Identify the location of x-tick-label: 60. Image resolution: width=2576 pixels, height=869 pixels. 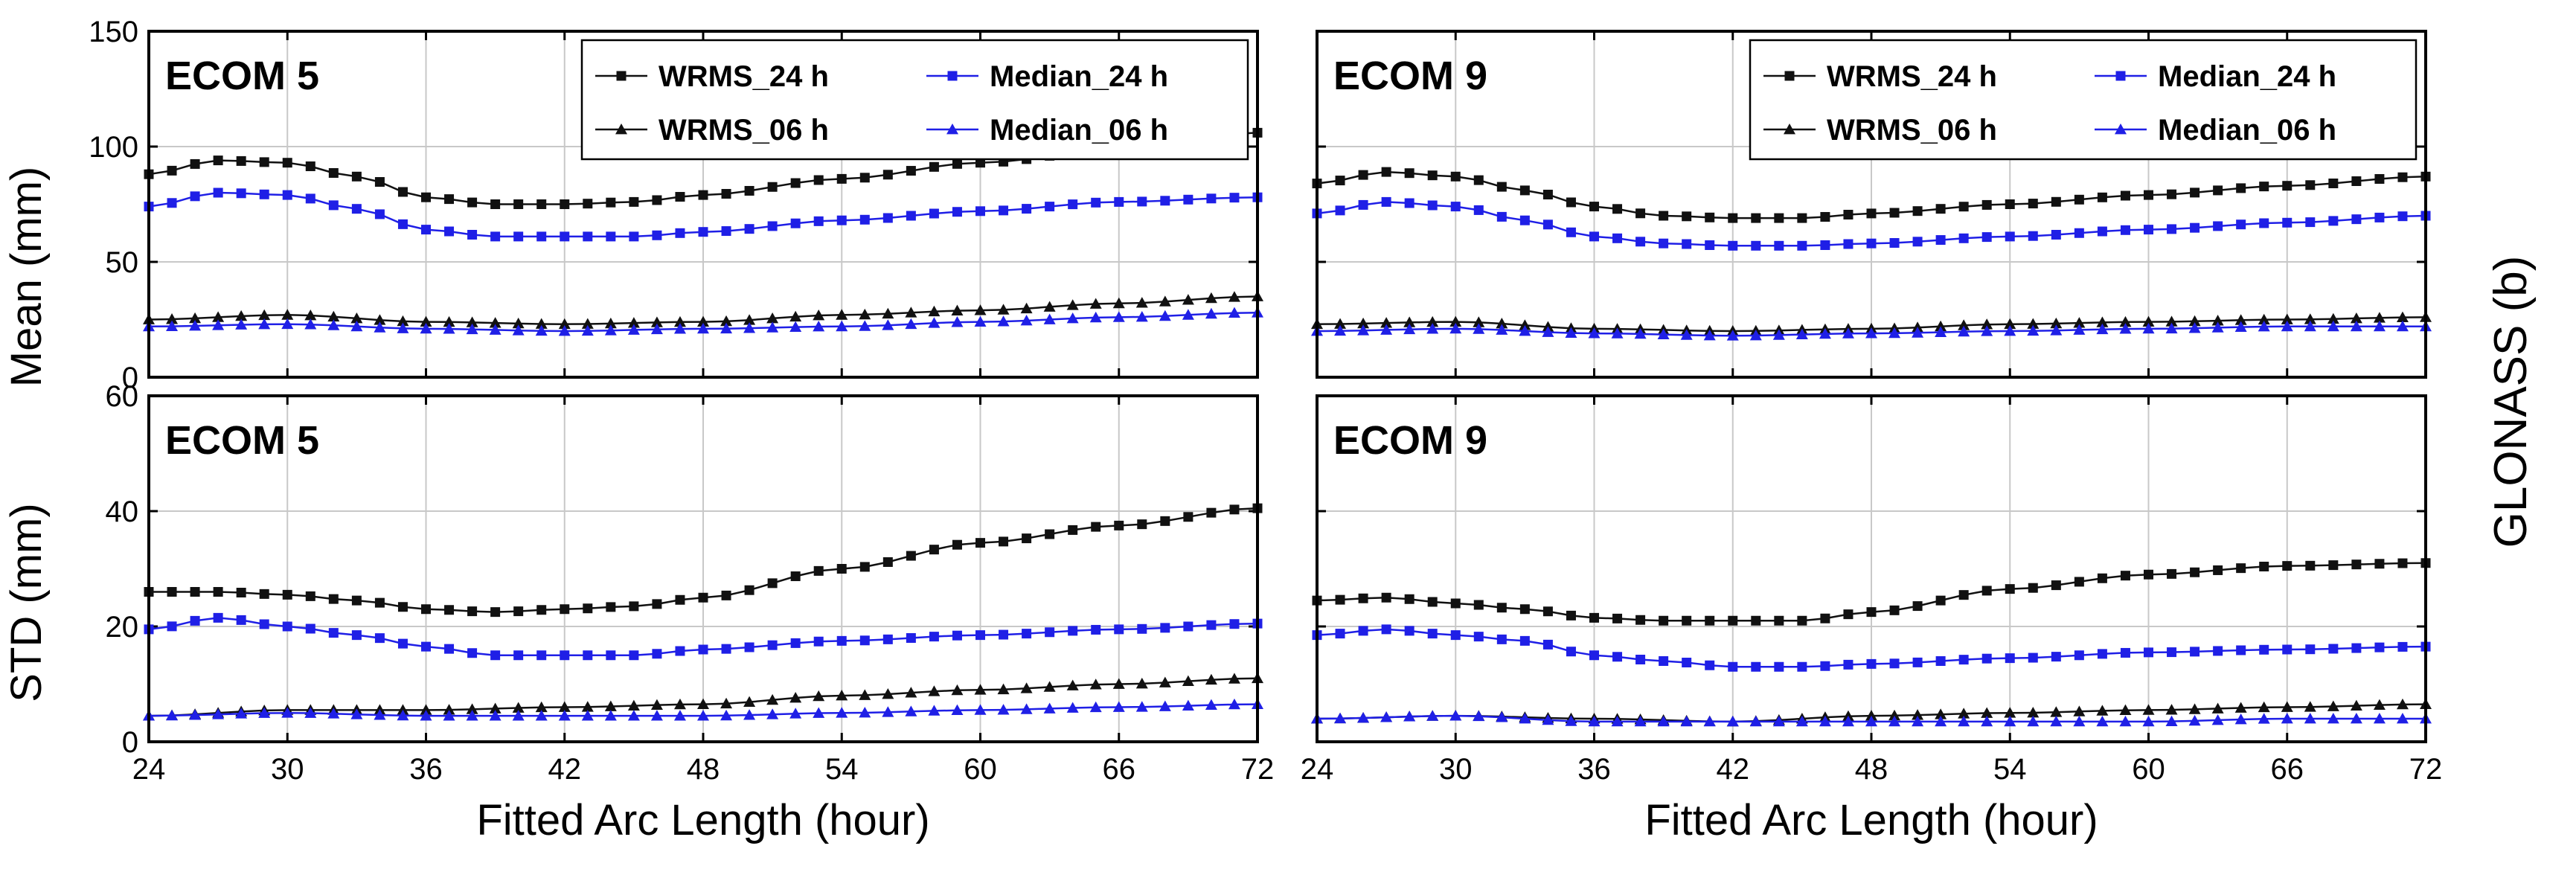
(2148, 769).